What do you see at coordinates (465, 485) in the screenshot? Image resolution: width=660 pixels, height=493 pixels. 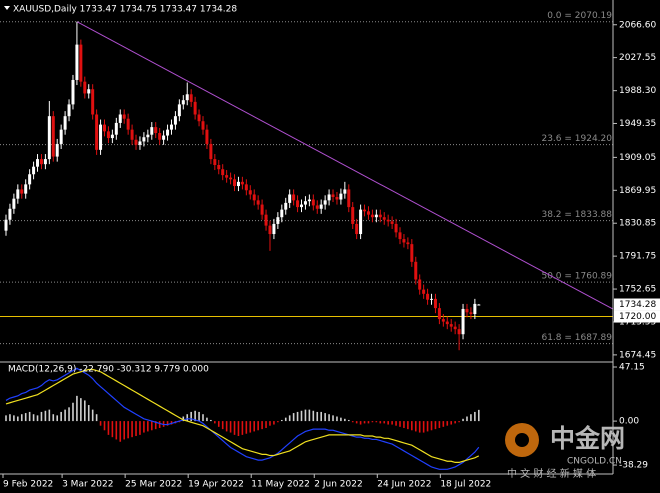 I see `x-tick-label: 18 Jul 2022` at bounding box center [465, 485].